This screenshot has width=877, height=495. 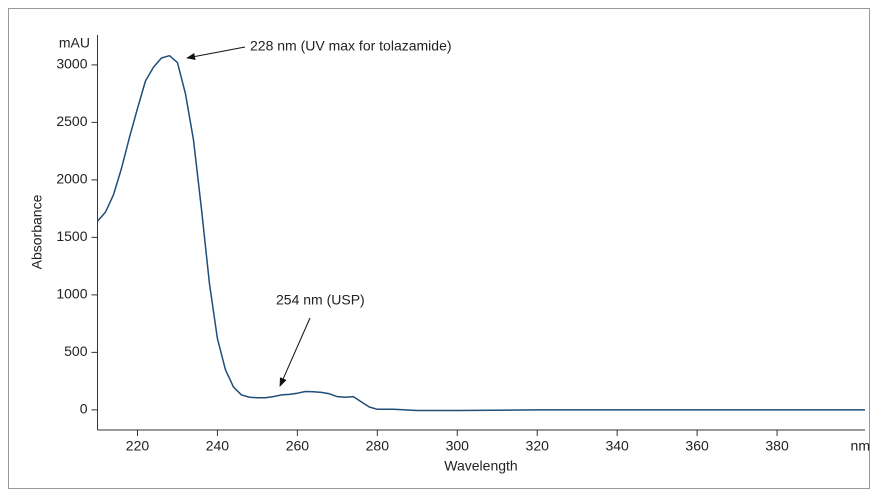 I want to click on x-tick-label: 380, so click(x=777, y=446).